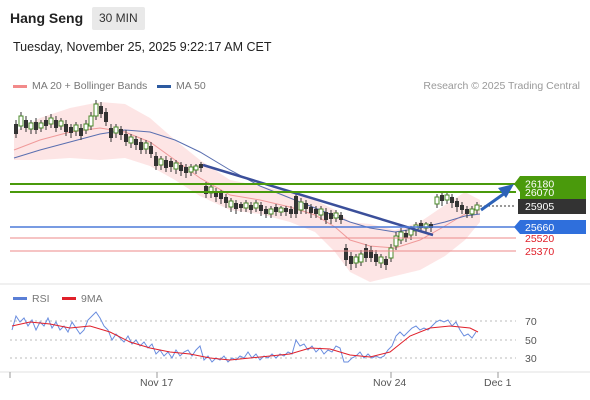  Describe the element at coordinates (47, 18) in the screenshot. I see `instrument-title: Hang Seng` at that location.